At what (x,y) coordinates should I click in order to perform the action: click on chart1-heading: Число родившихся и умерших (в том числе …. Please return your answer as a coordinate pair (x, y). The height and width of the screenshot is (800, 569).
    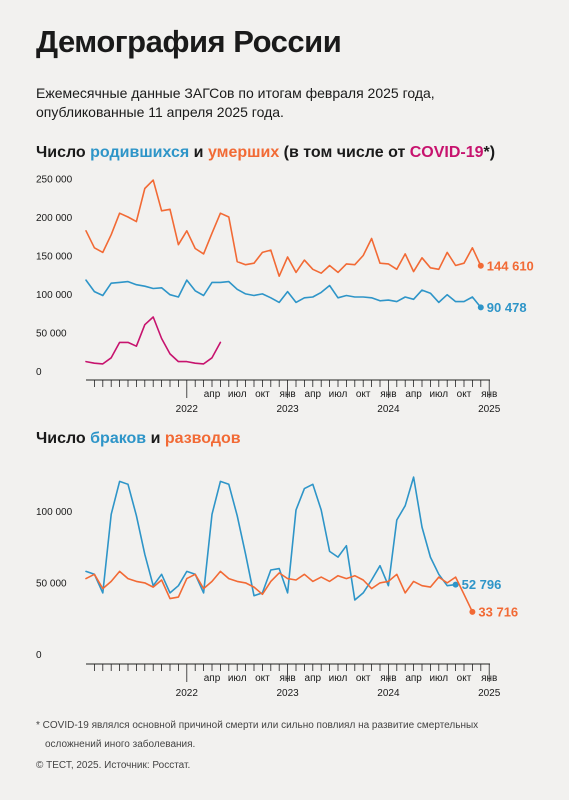
    Looking at the image, I should click on (265, 153).